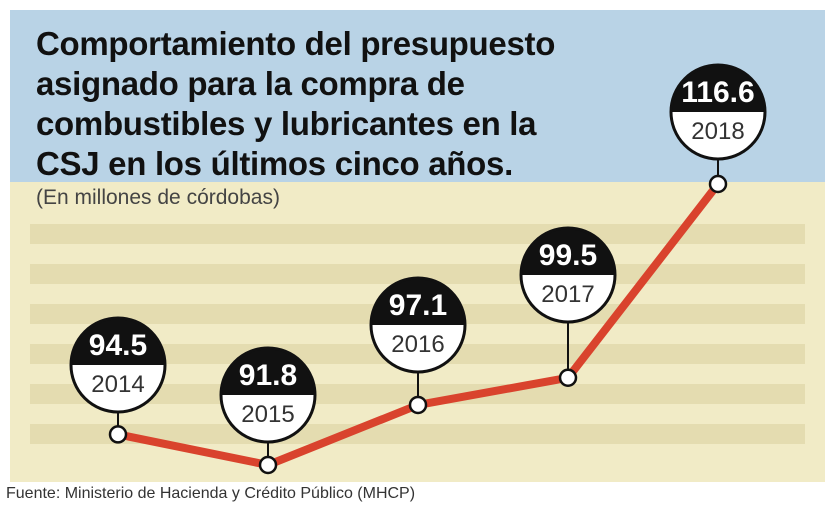 This screenshot has width=836, height=510. What do you see at coordinates (567, 294) in the screenshot?
I see `year-label: 2017` at bounding box center [567, 294].